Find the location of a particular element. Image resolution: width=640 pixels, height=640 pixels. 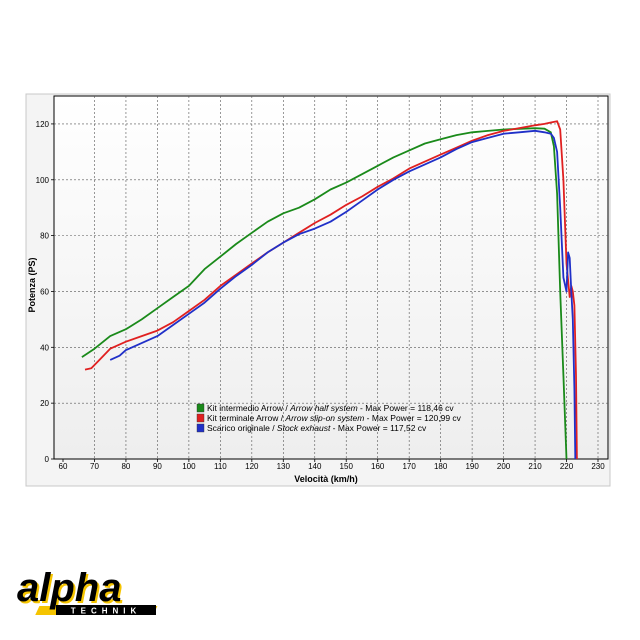

x-tick-label: 100 is located at coordinates (189, 466).